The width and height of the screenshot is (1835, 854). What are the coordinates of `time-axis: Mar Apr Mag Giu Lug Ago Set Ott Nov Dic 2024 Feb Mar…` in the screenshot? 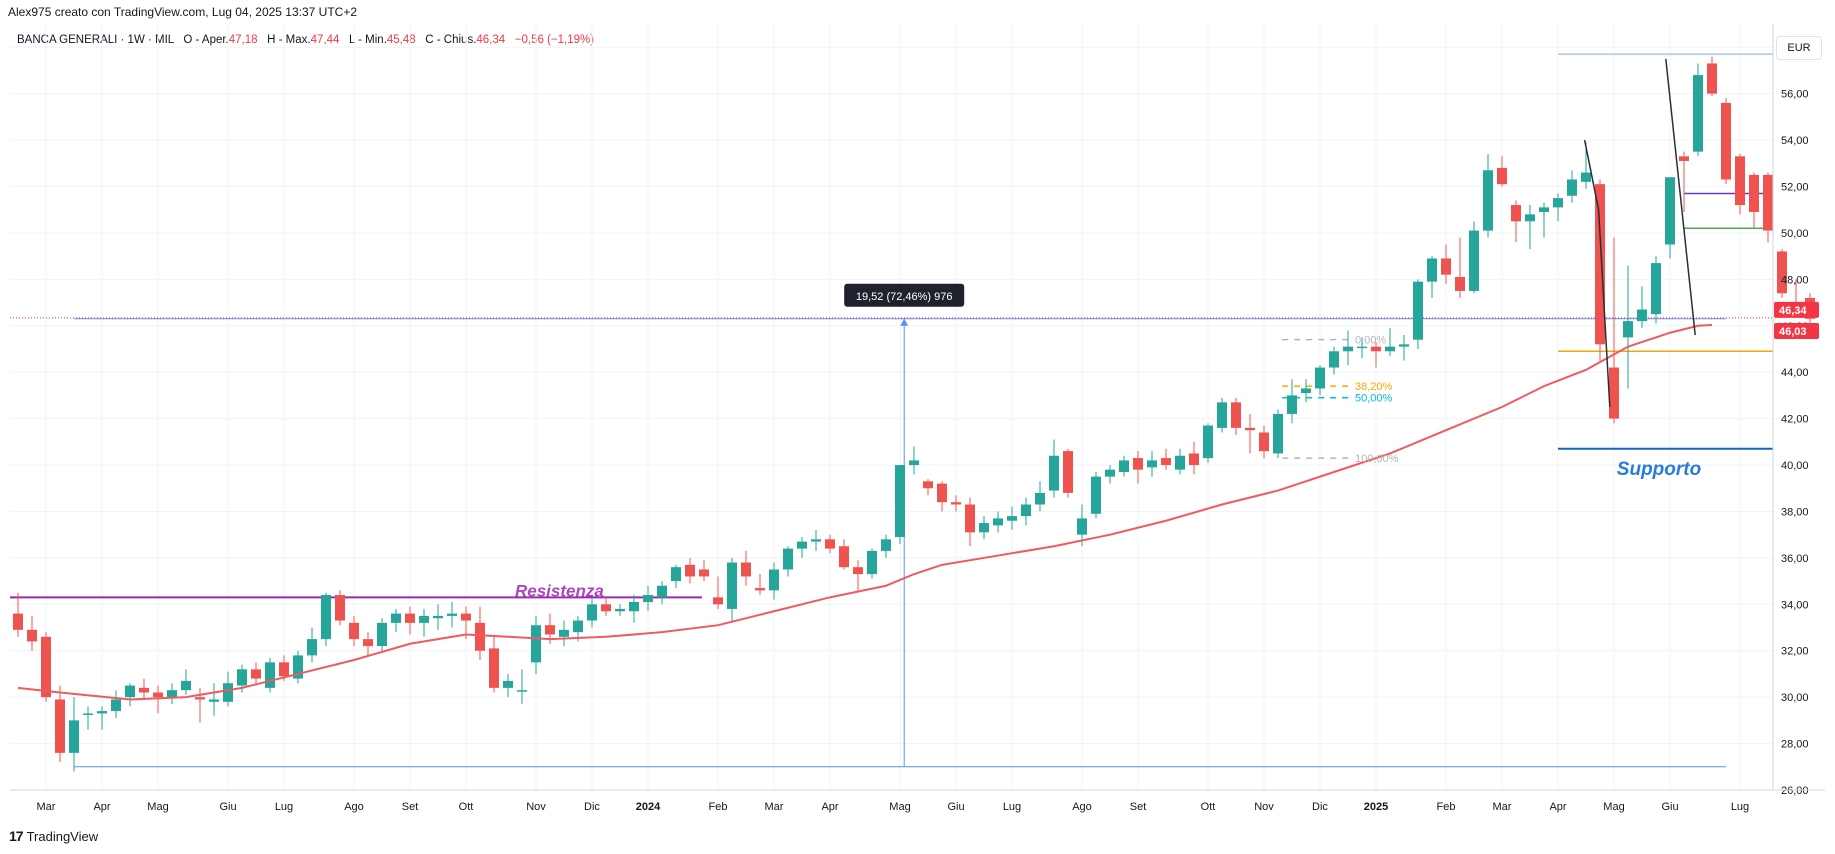 It's located at (917, 801).